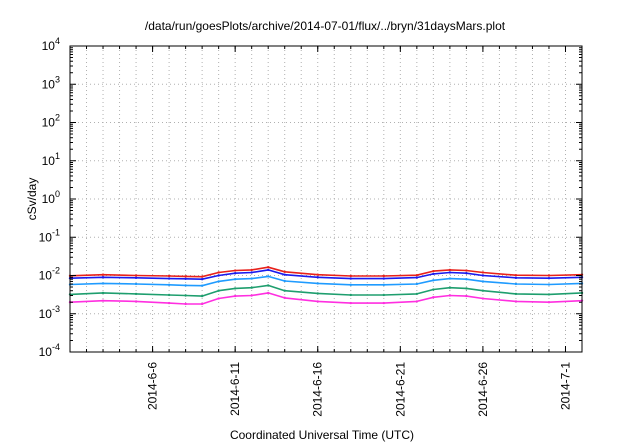 The width and height of the screenshot is (640, 448). I want to click on y-tick-label: 10², so click(51, 121).